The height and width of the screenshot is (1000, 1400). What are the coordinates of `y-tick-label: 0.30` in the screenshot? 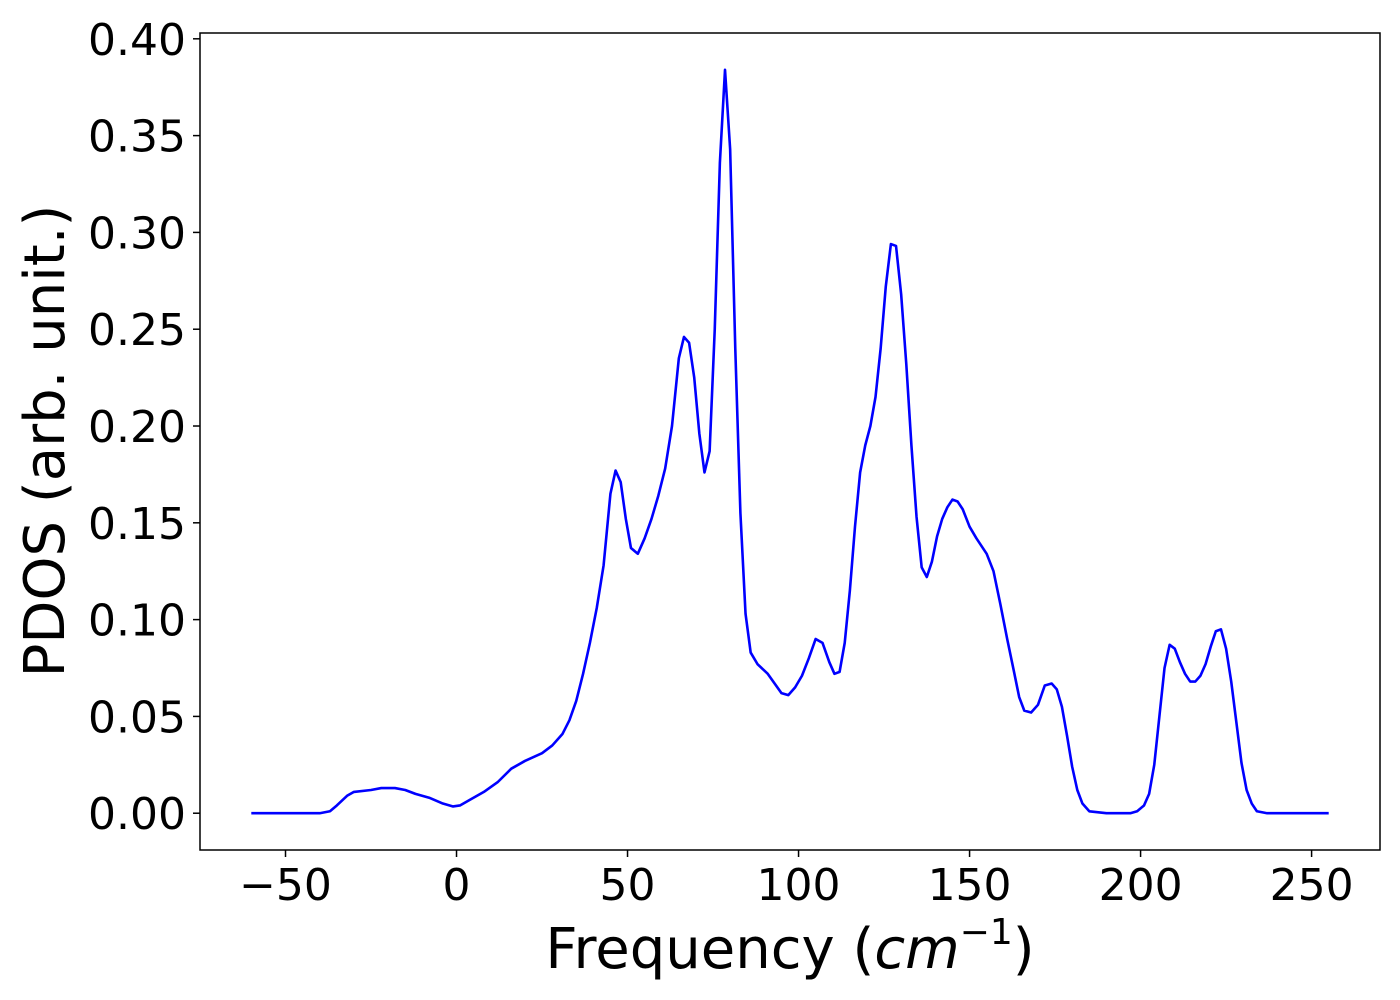 It's located at (137, 233).